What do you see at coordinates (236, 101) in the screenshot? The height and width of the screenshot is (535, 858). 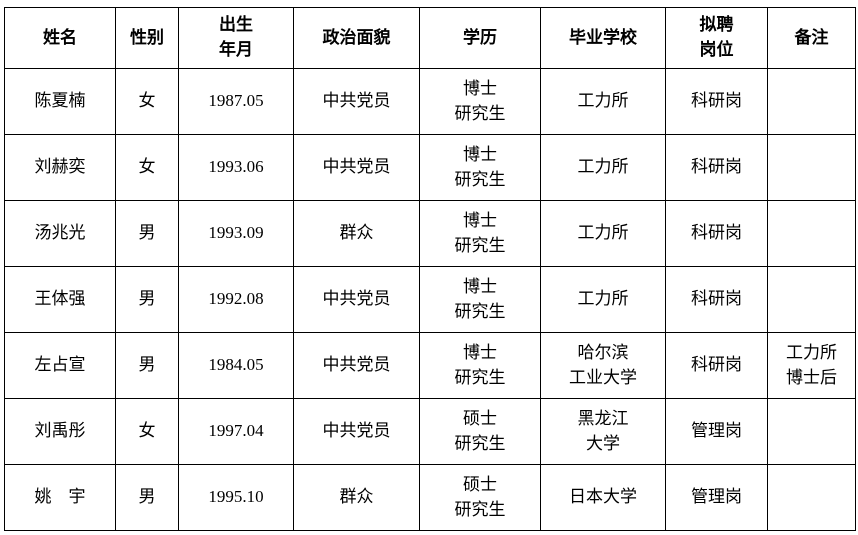 I see `cell-birthdate: 1987.05` at bounding box center [236, 101].